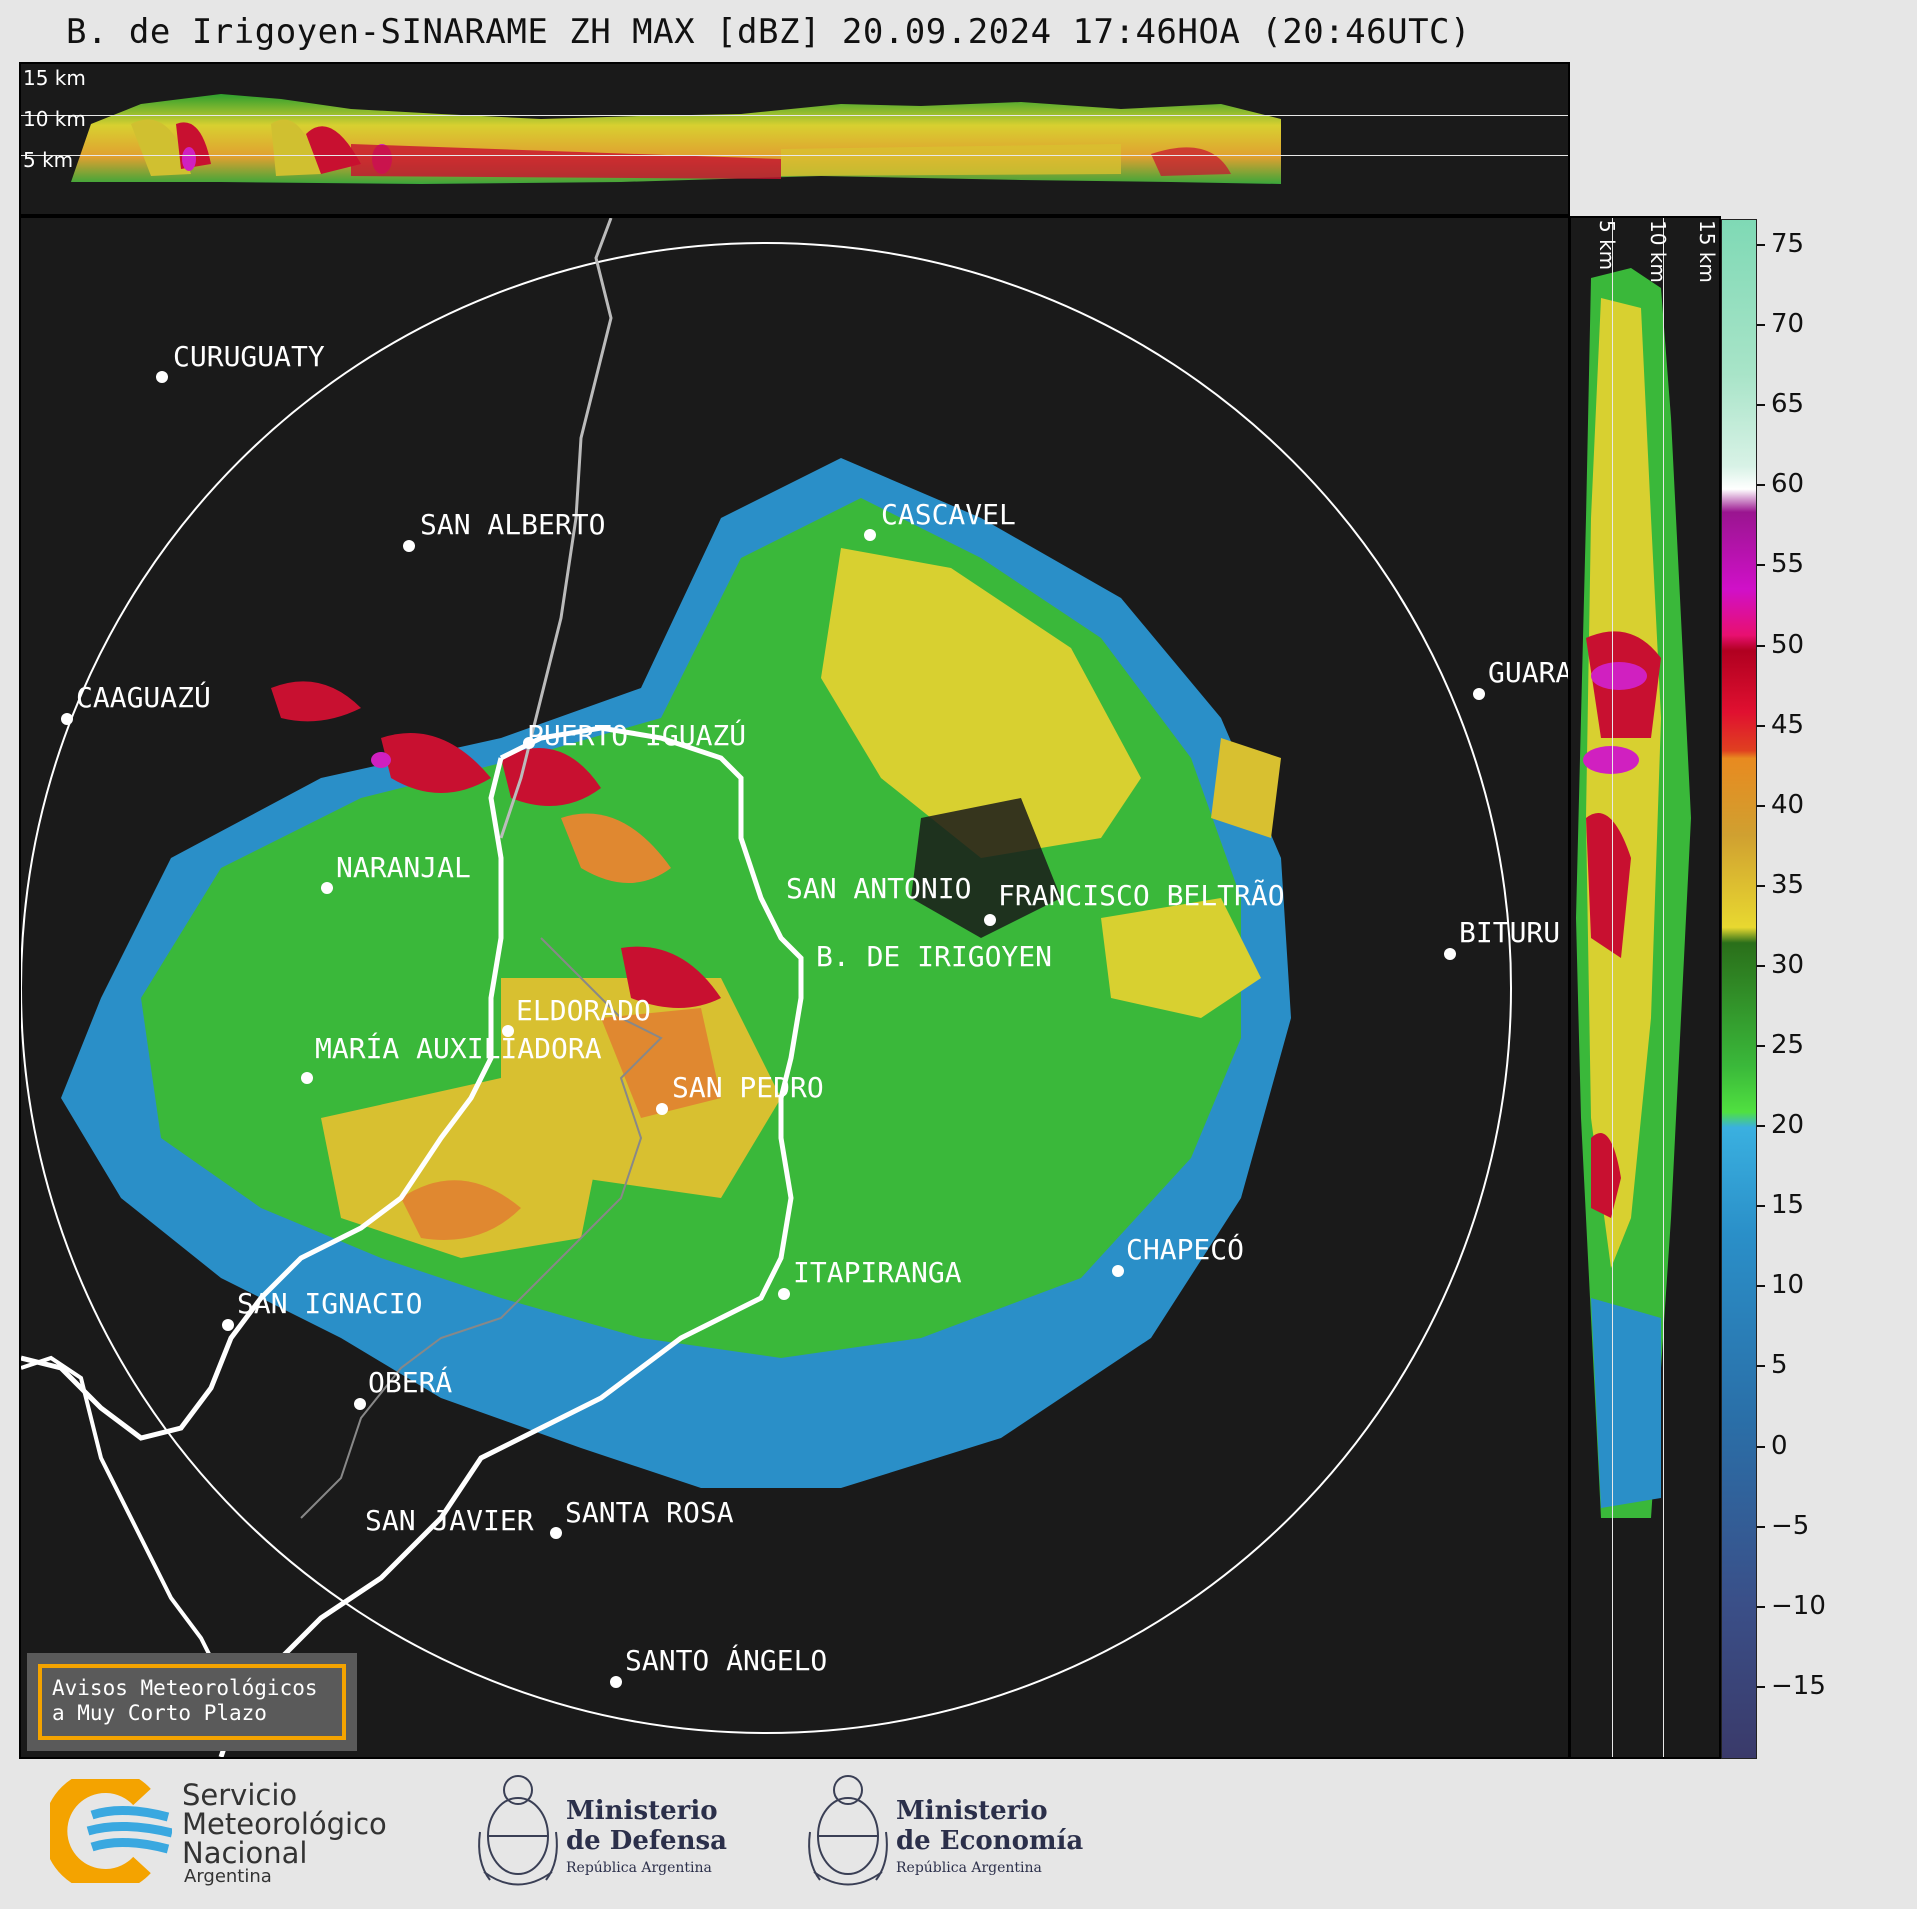 The width and height of the screenshot is (1917, 1909). I want to click on side-km-label: 10 km, so click(1658, 251).